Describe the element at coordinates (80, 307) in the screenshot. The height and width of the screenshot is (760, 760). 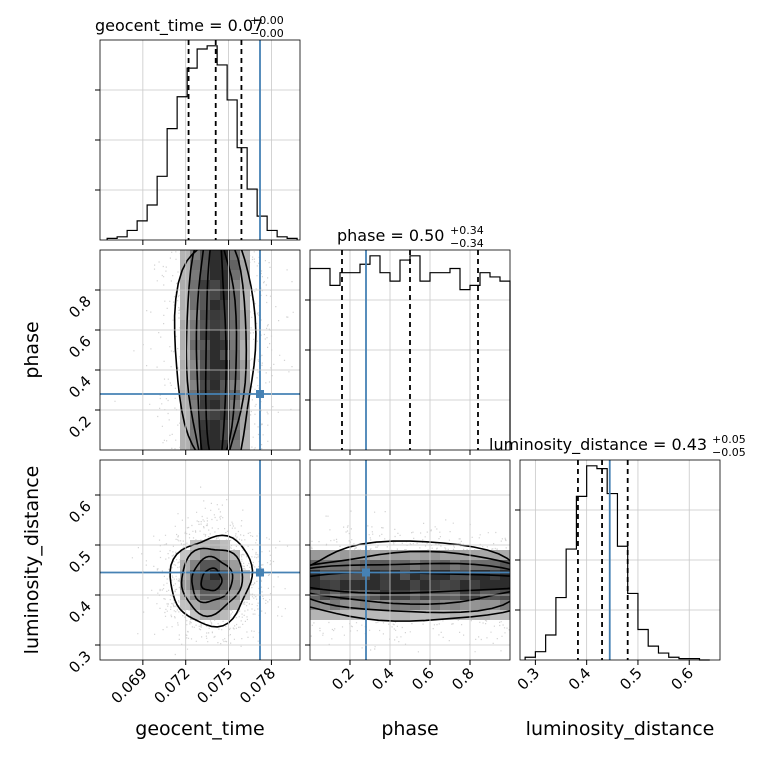
I see `ytick-label-phase-3: 0.8` at that location.